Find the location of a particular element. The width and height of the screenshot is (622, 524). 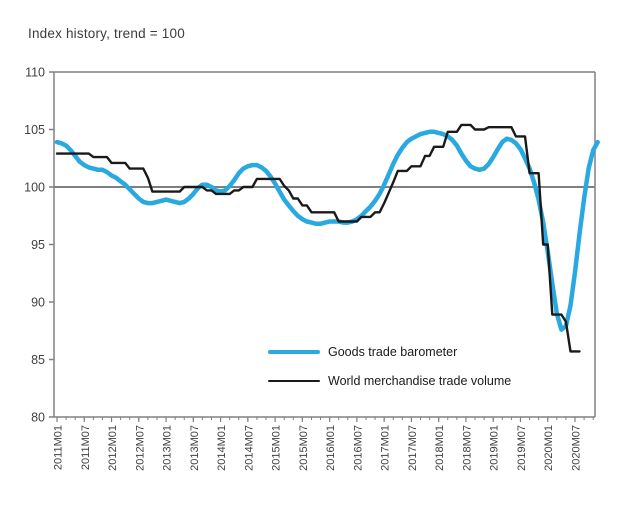

legend-label: World merchandise trade volume is located at coordinates (420, 381).